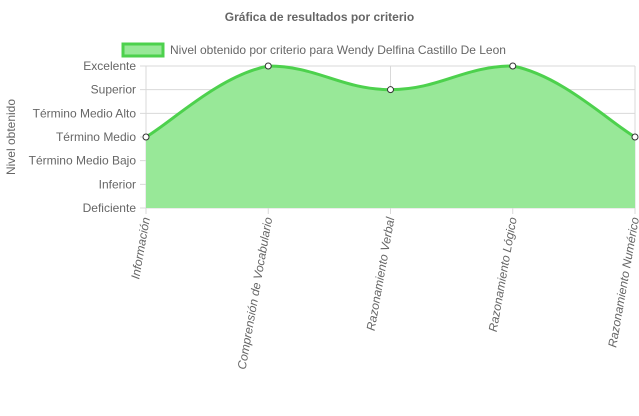  I want to click on x-tick-label: Razonamiento Verbal, so click(381, 274).